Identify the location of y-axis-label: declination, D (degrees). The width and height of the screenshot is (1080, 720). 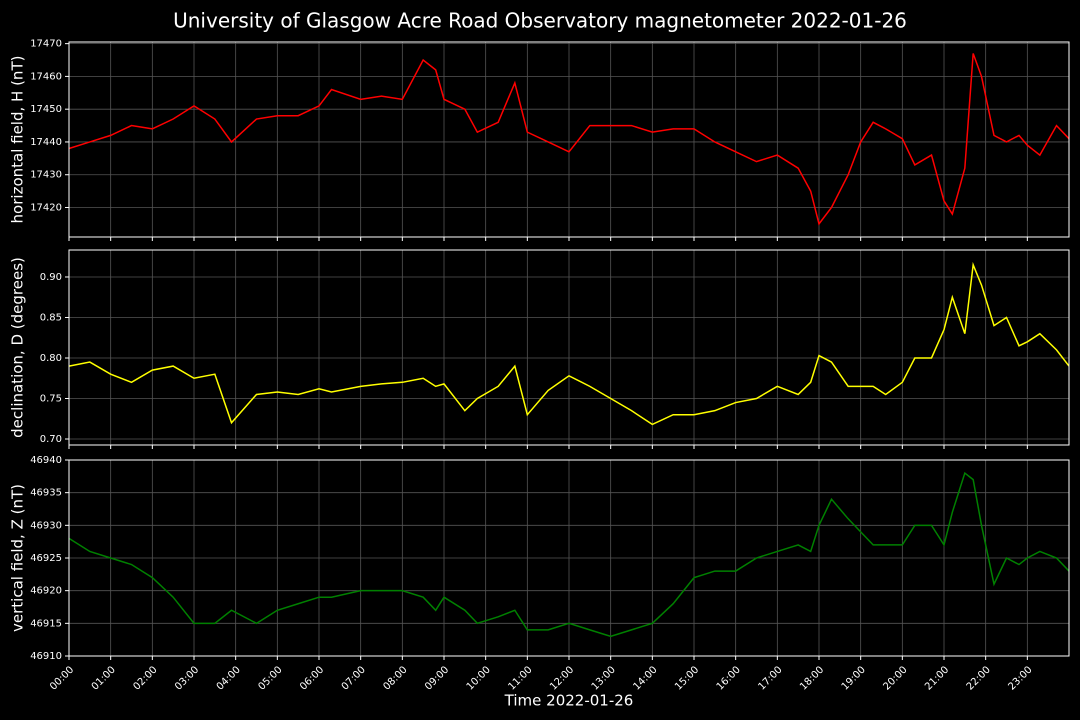
(18, 347).